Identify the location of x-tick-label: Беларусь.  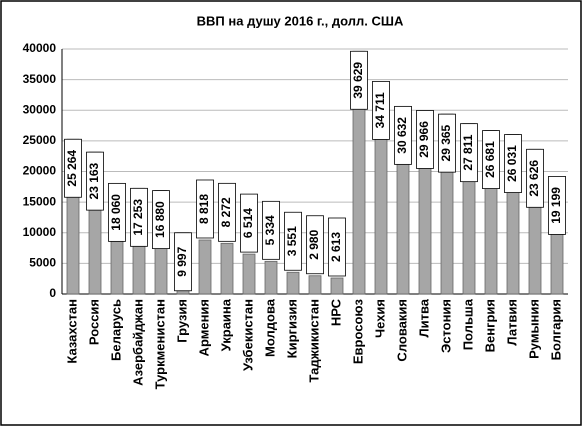
(115, 330).